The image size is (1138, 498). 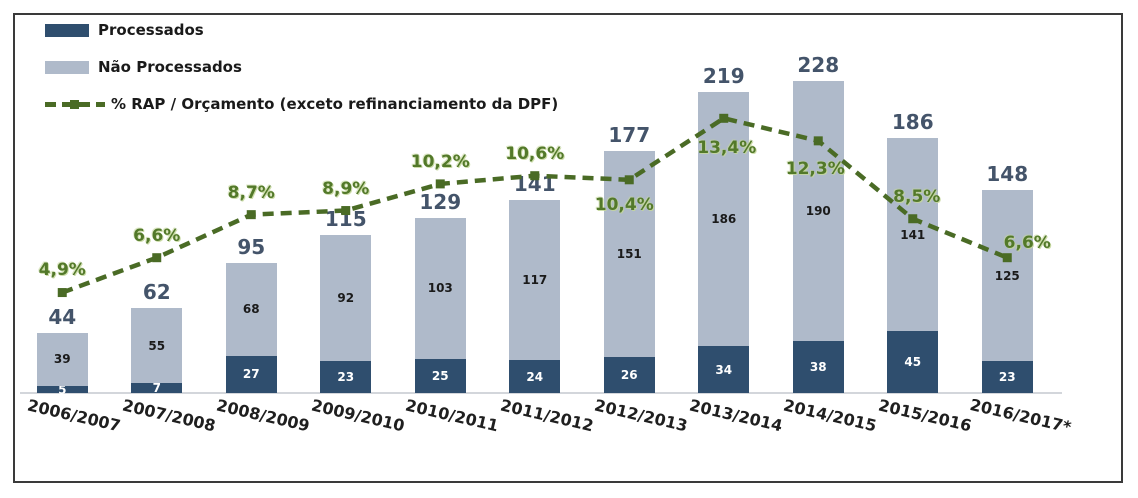 I want to click on processados-value-label: 5, so click(x=62, y=389).